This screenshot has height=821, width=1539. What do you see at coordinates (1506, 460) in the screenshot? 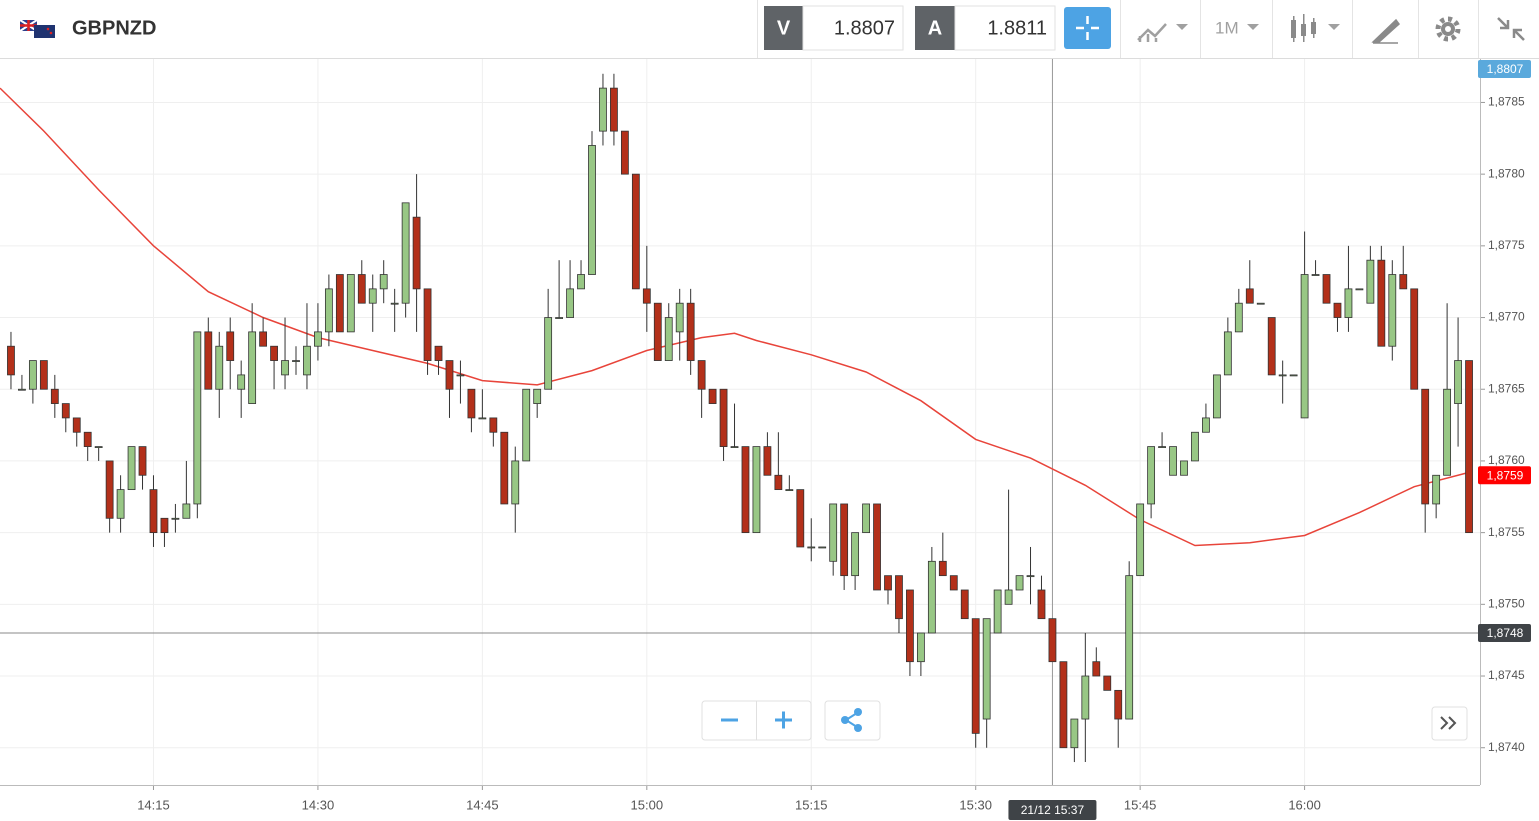
I see `y-tick-label: 1,8760` at bounding box center [1506, 460].